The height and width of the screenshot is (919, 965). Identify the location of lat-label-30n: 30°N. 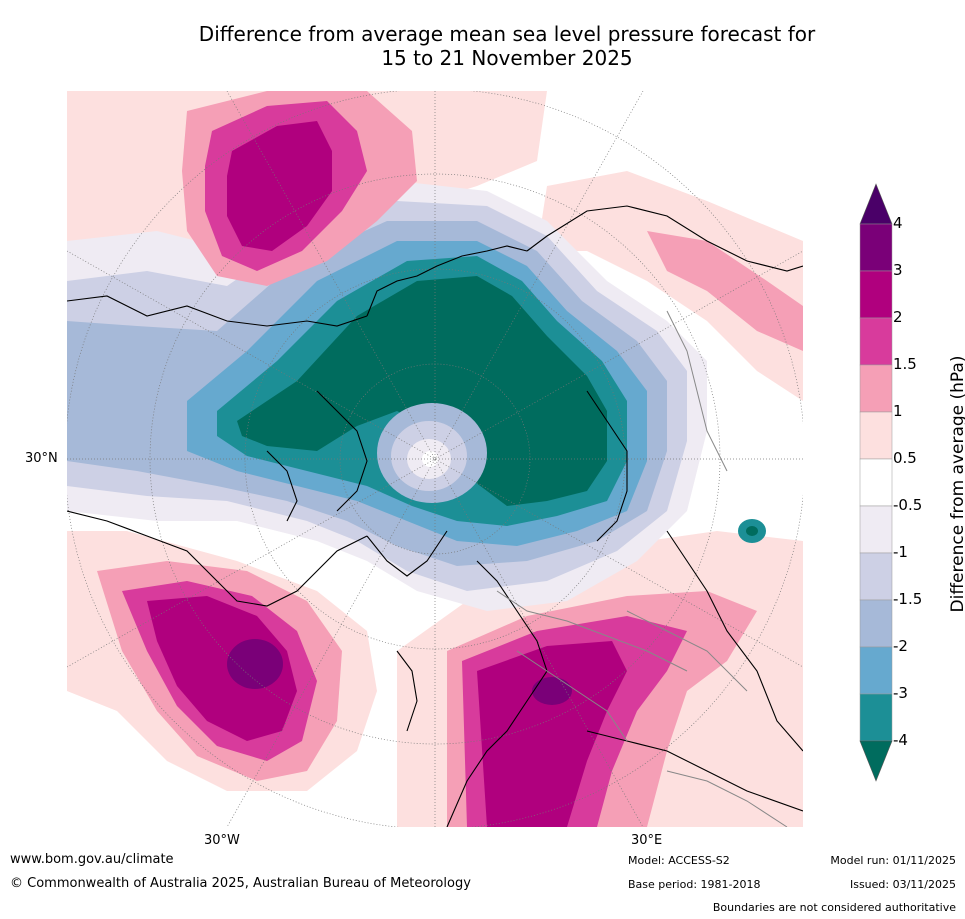
(41, 458).